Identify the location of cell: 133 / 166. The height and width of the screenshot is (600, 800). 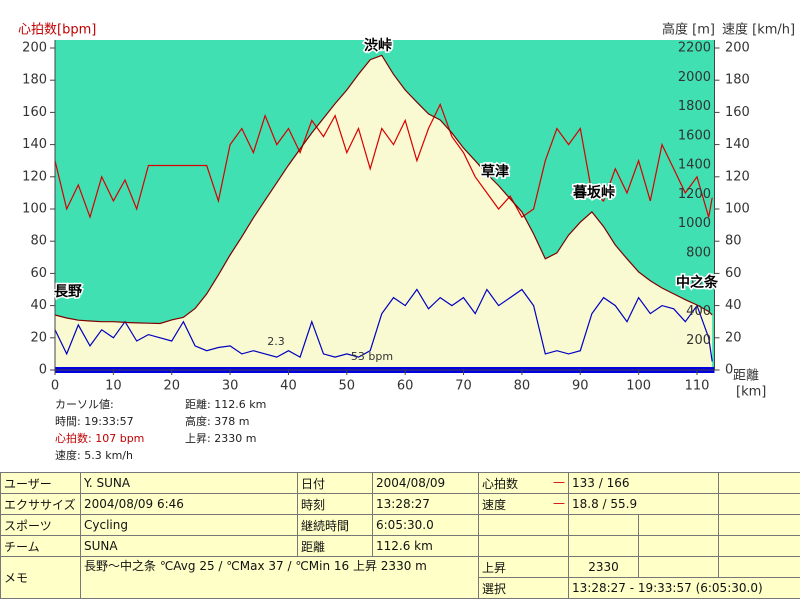
(643, 483).